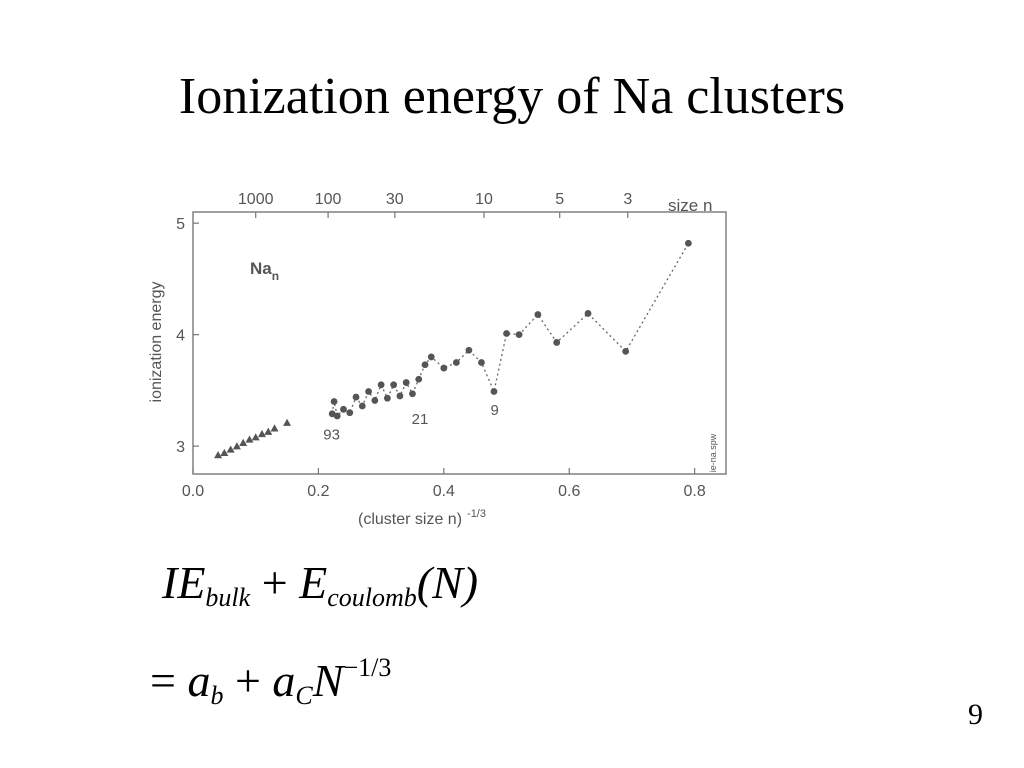 The height and width of the screenshot is (768, 1024). I want to click on formula-exponent: −1/3, so click(367, 667).